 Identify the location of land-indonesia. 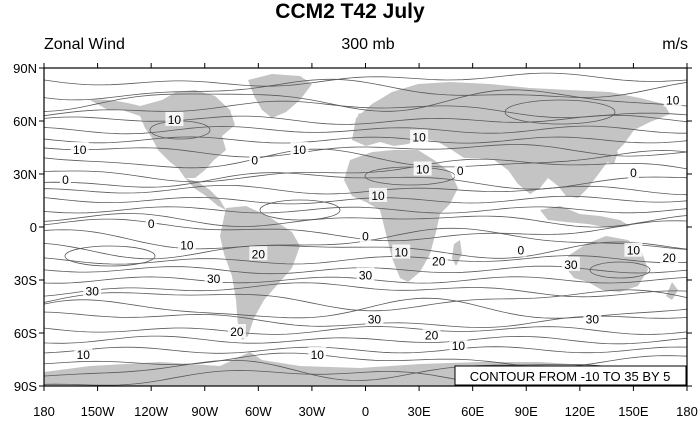
(585, 217).